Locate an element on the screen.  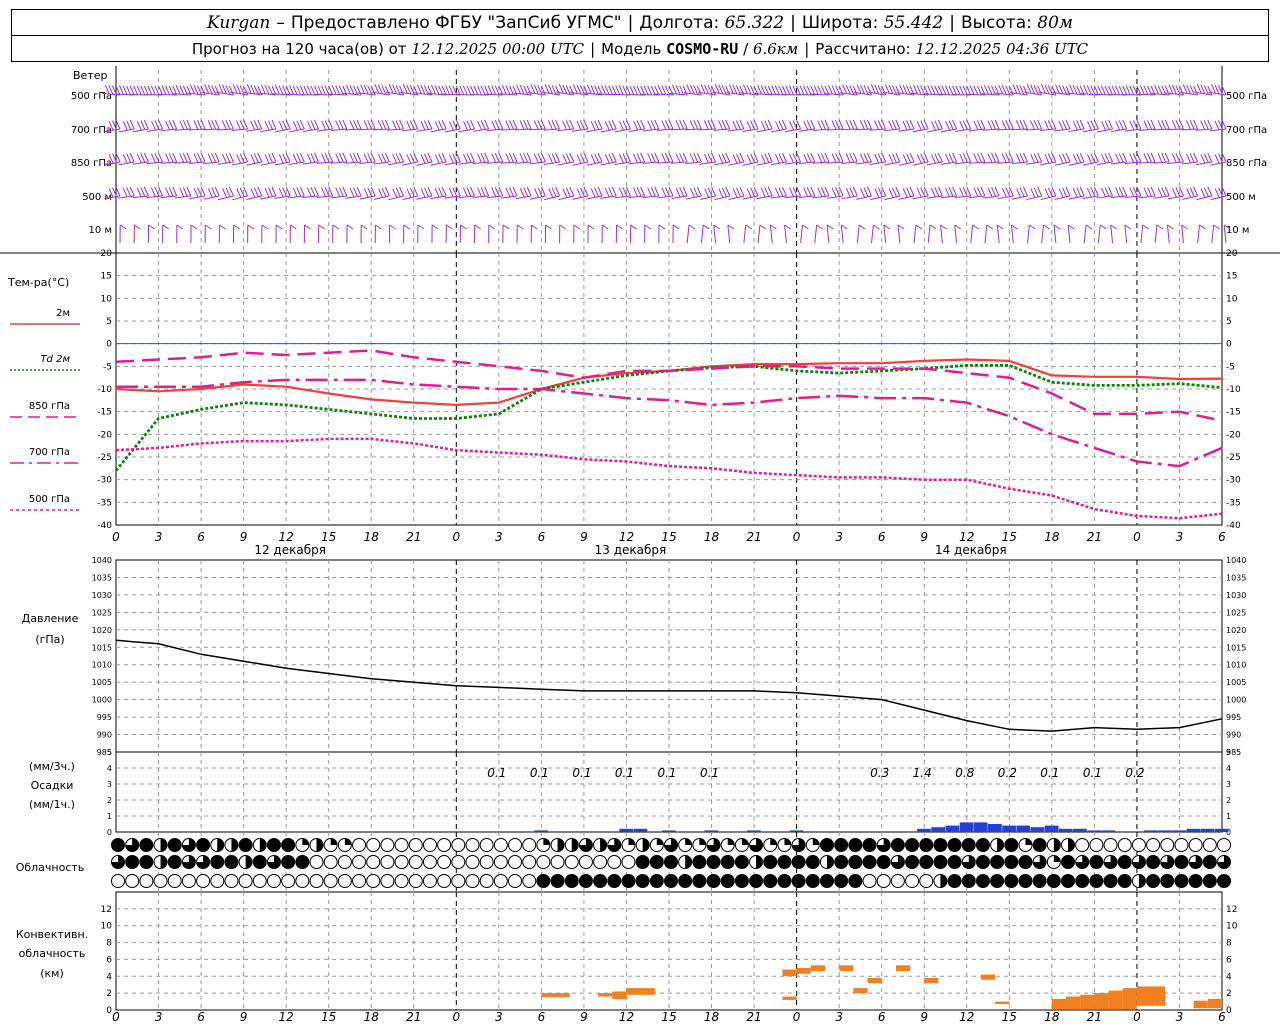
pressure-line is located at coordinates (669, 685).